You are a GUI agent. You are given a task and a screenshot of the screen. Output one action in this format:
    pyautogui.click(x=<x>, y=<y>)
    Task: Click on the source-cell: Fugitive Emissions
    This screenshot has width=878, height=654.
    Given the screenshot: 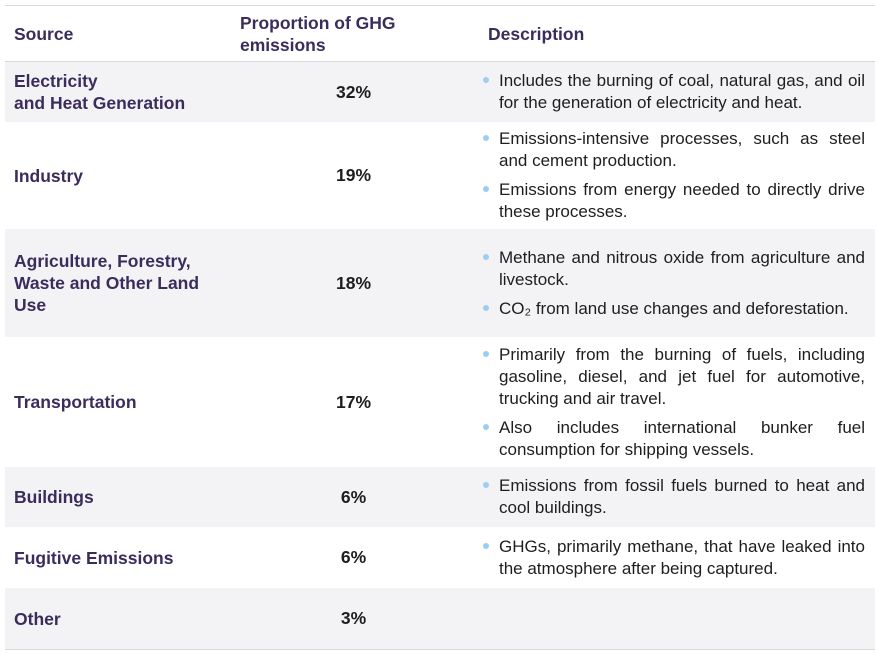 What is the action you would take?
    pyautogui.click(x=94, y=557)
    